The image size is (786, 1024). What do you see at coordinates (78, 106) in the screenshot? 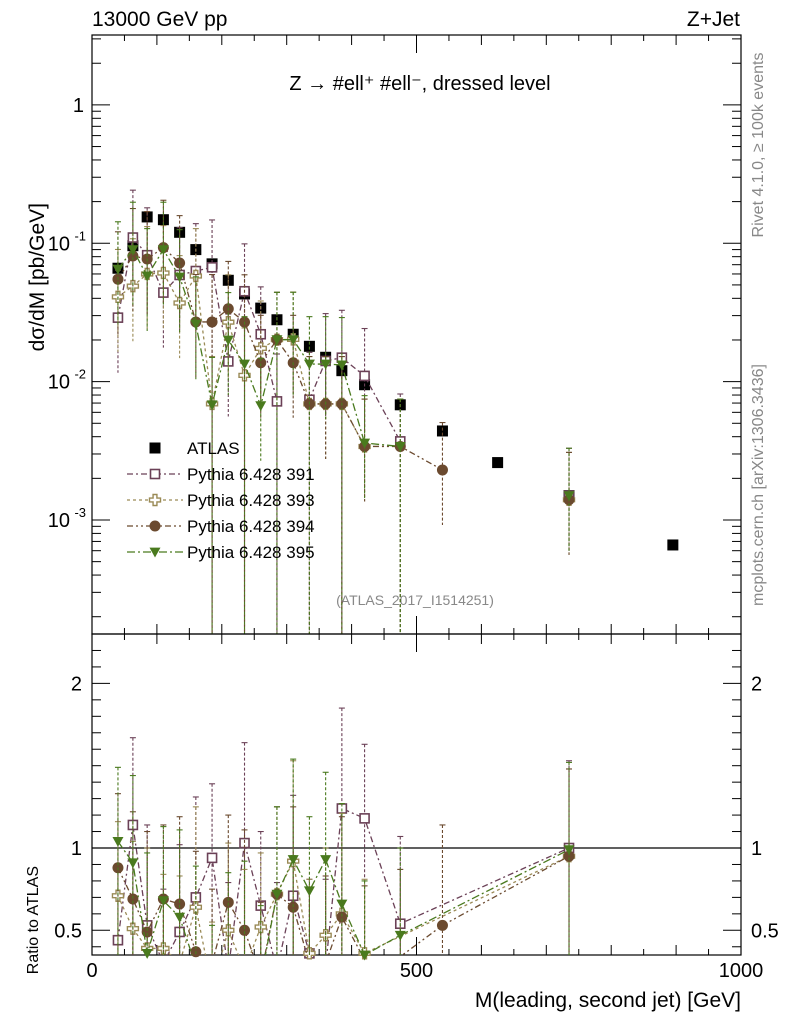
I see `y-tick-label: 1` at bounding box center [78, 106].